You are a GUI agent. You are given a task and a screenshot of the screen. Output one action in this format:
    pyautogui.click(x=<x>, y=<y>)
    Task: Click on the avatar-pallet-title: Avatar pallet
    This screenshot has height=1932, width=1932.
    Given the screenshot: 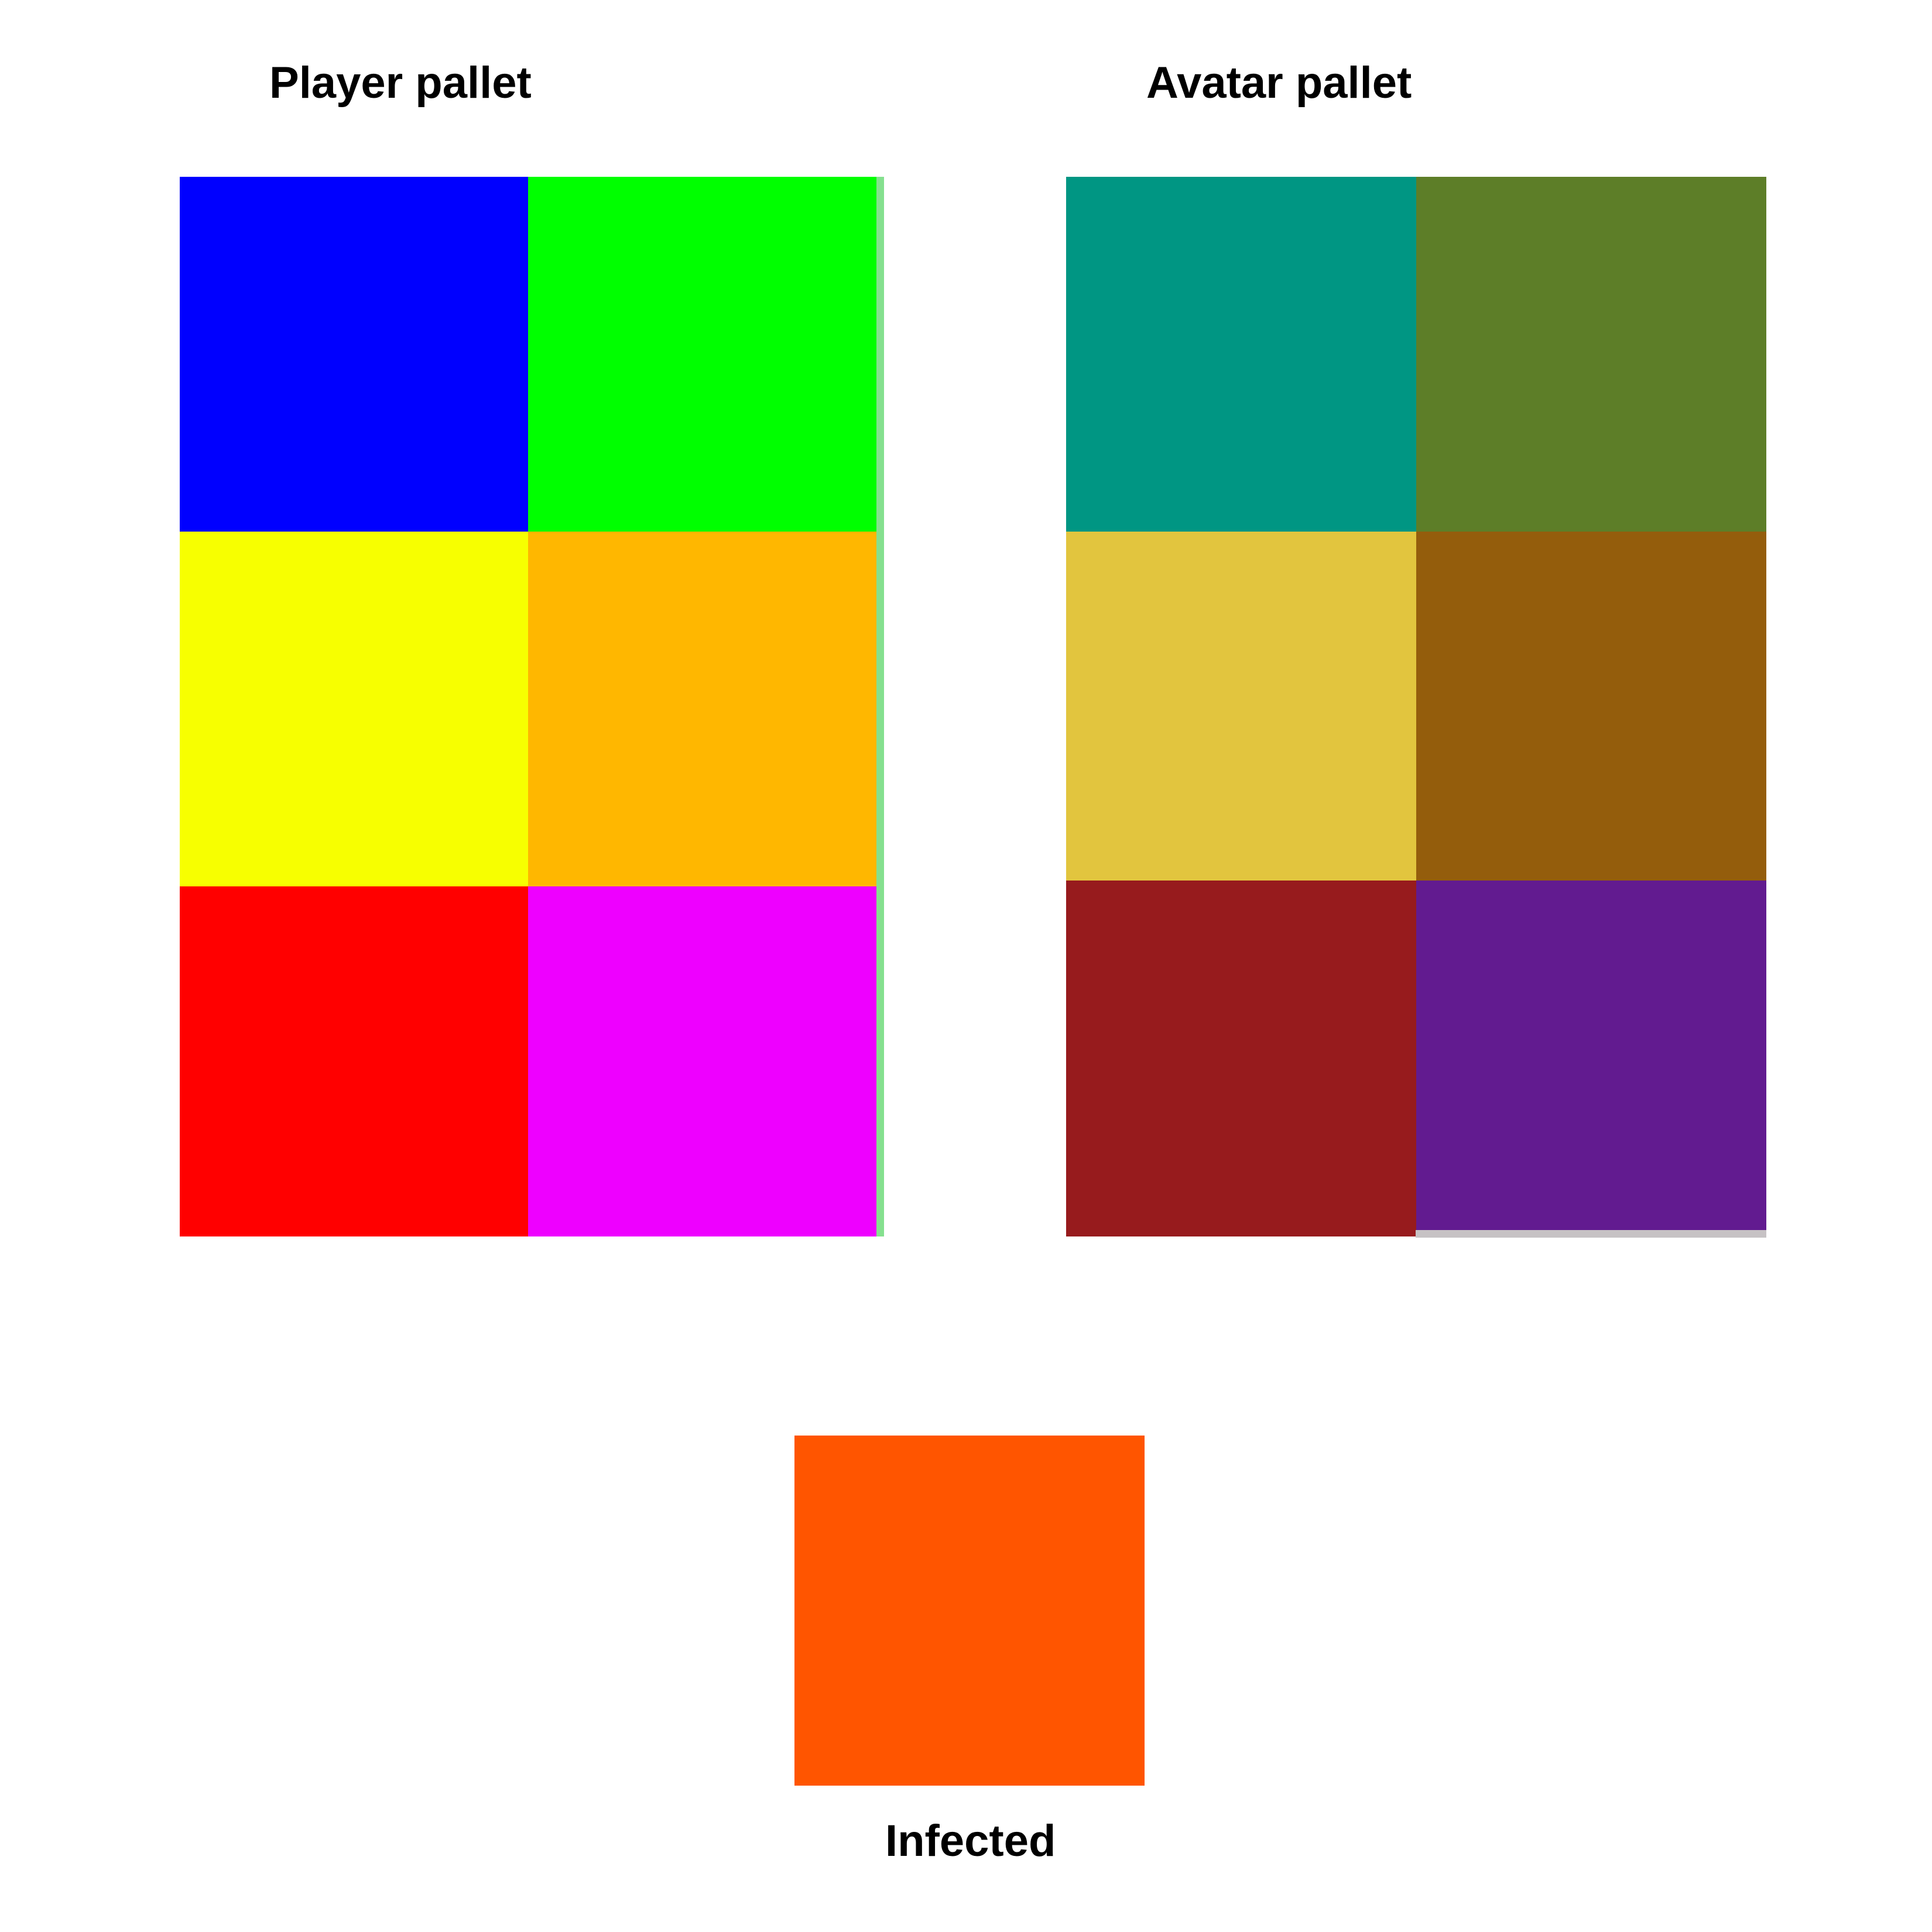 What is the action you would take?
    pyautogui.click(x=1279, y=83)
    